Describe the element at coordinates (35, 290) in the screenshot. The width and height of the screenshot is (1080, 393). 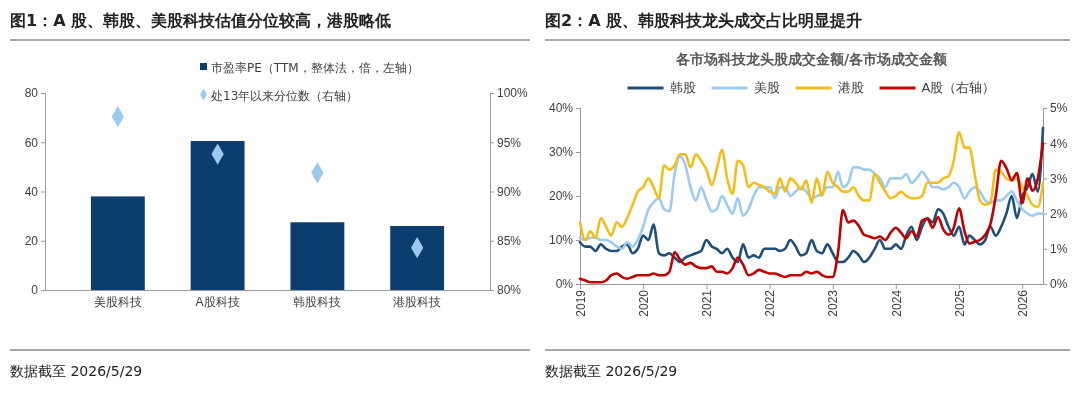
I see `y-tick-label: 0` at that location.